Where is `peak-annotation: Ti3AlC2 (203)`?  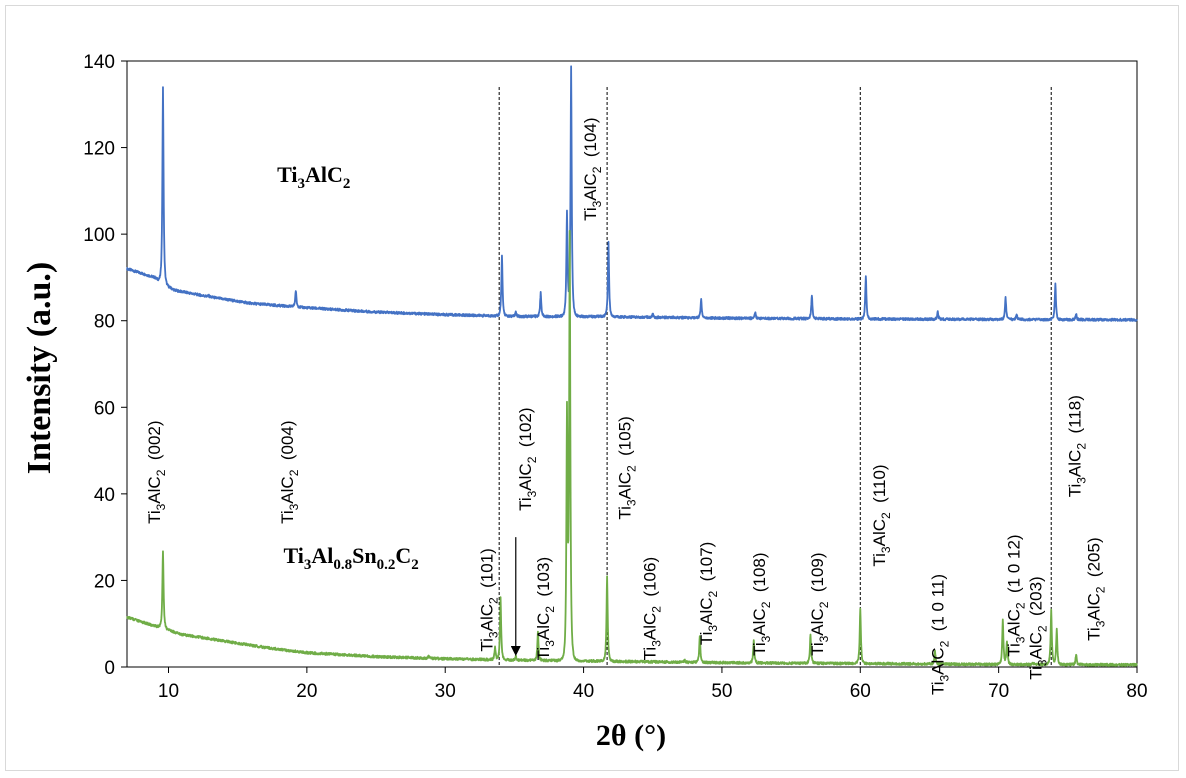
peak-annotation: Ti3AlC2 (203) is located at coordinates (1038, 627).